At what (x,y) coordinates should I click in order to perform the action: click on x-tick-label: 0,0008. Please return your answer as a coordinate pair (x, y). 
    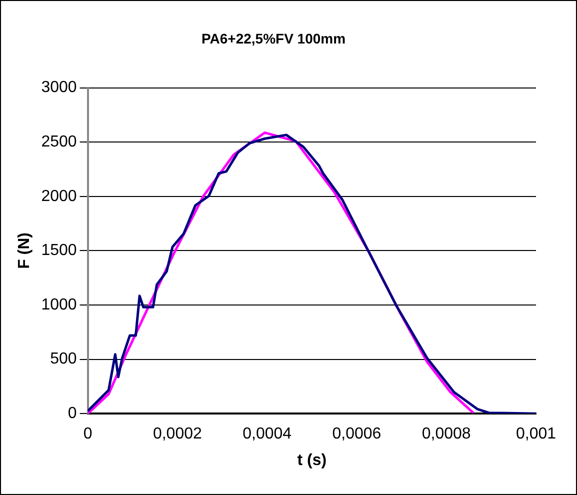
    Looking at the image, I should click on (446, 434).